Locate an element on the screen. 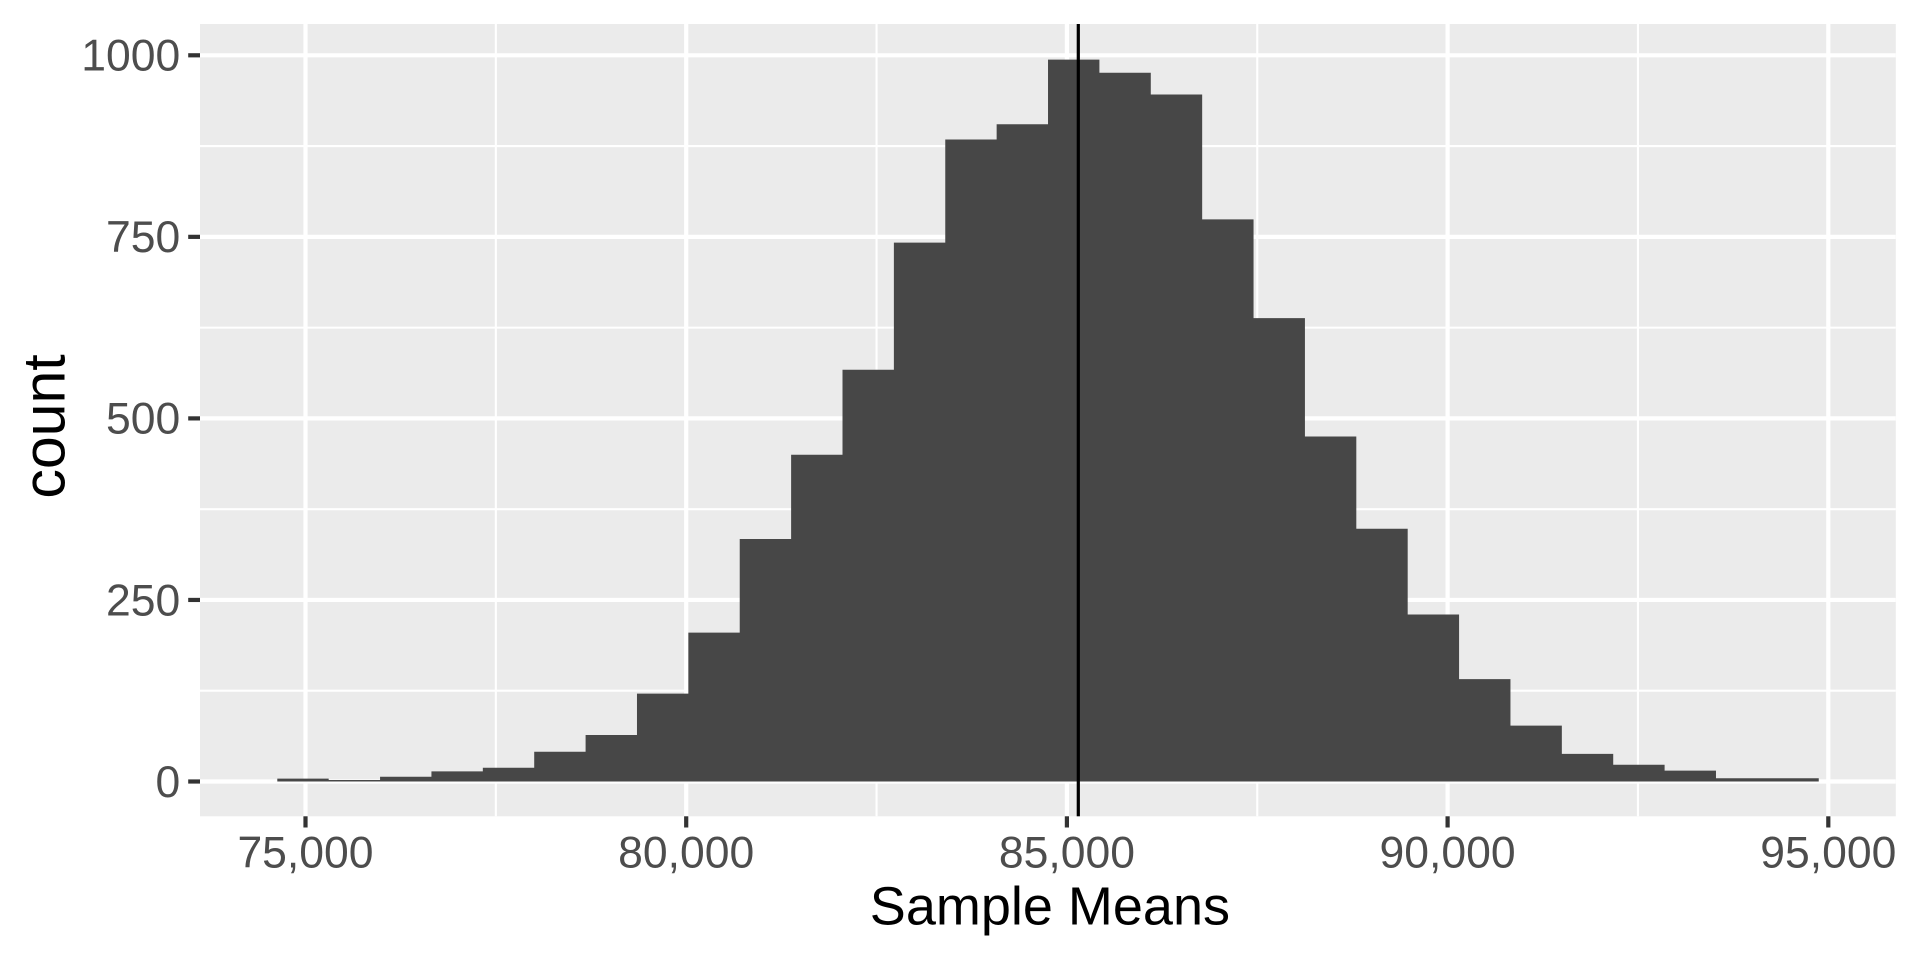 The image size is (1920, 965). svg-text: 95,000 is located at coordinates (1828, 853).